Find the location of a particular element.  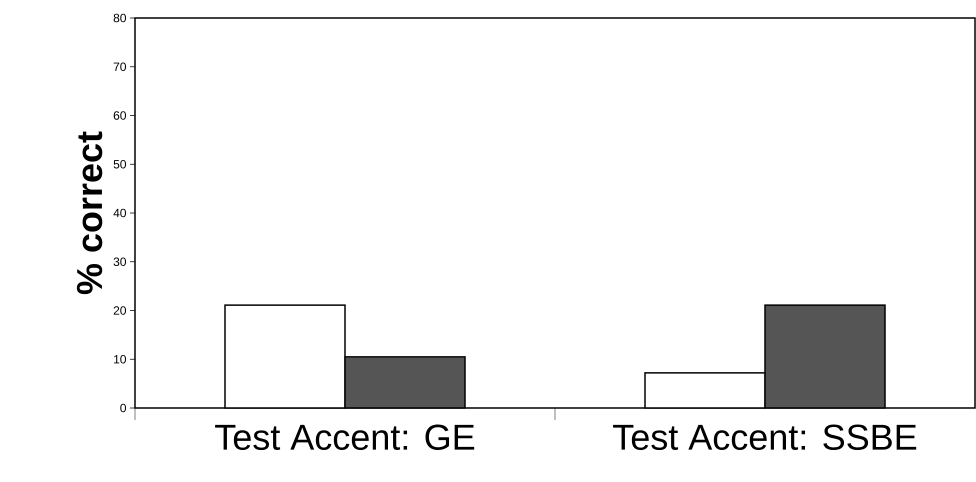

x-tick-label: Test Accent: SSBE is located at coordinates (764, 437).